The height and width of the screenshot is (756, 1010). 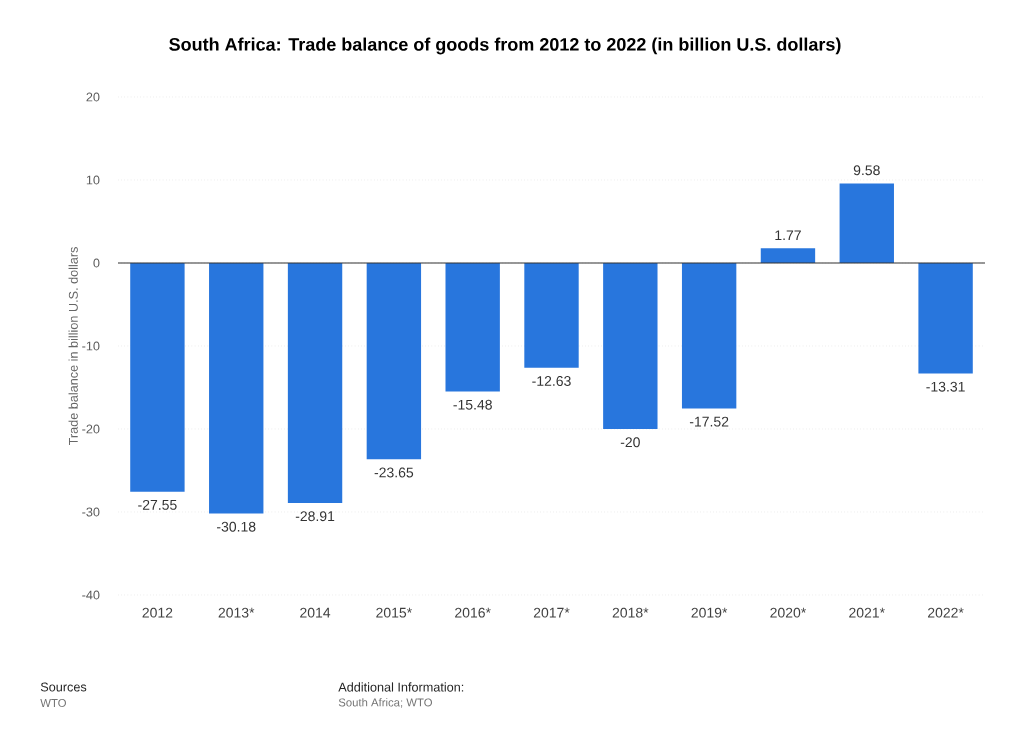 What do you see at coordinates (630, 442) in the screenshot?
I see `data-label: -20` at bounding box center [630, 442].